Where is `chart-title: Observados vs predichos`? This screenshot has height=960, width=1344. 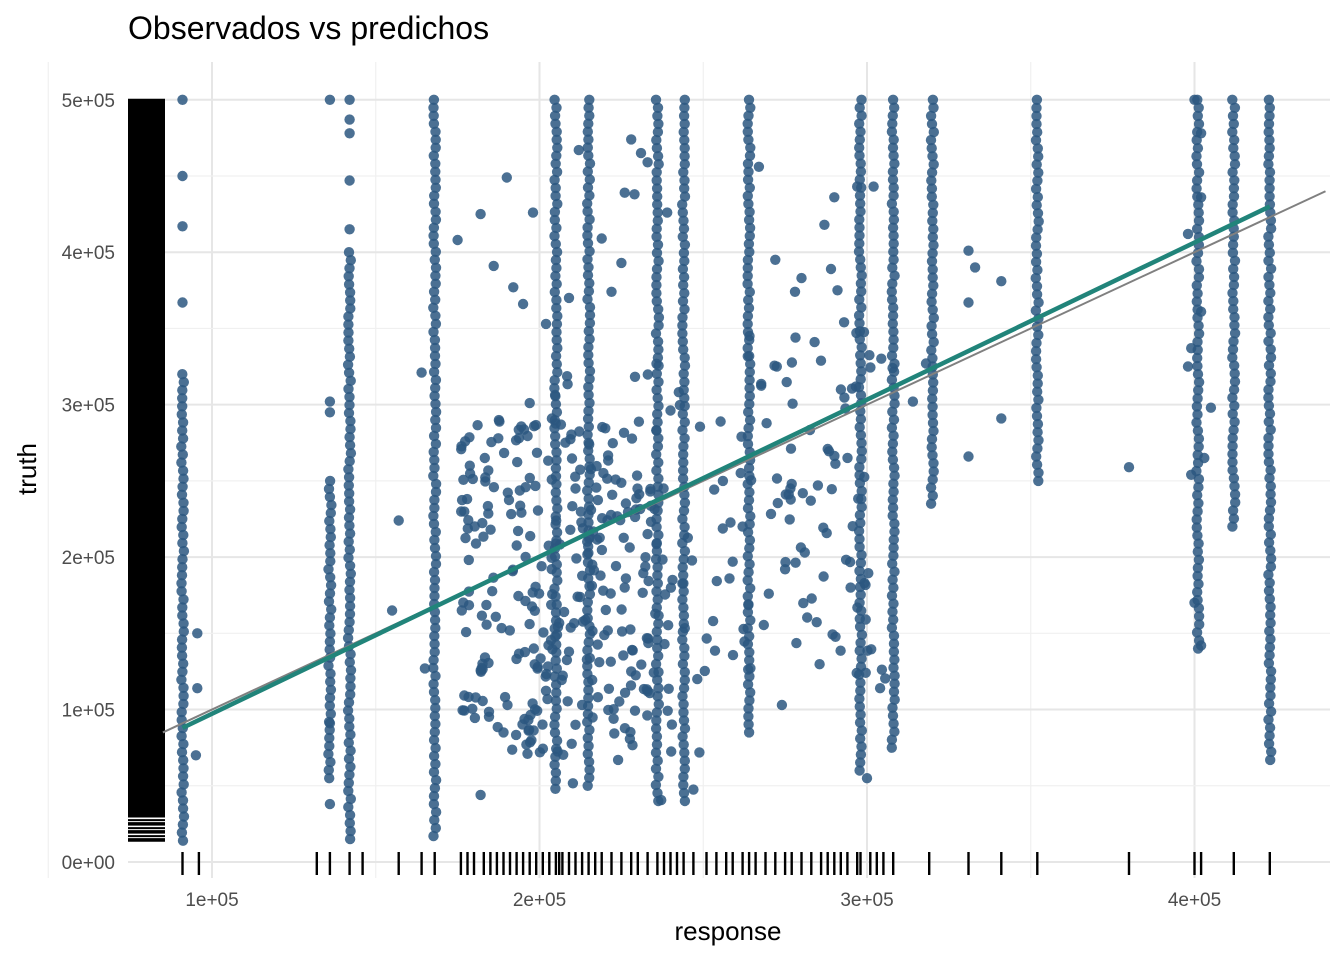 chart-title: Observados vs predichos is located at coordinates (308, 28).